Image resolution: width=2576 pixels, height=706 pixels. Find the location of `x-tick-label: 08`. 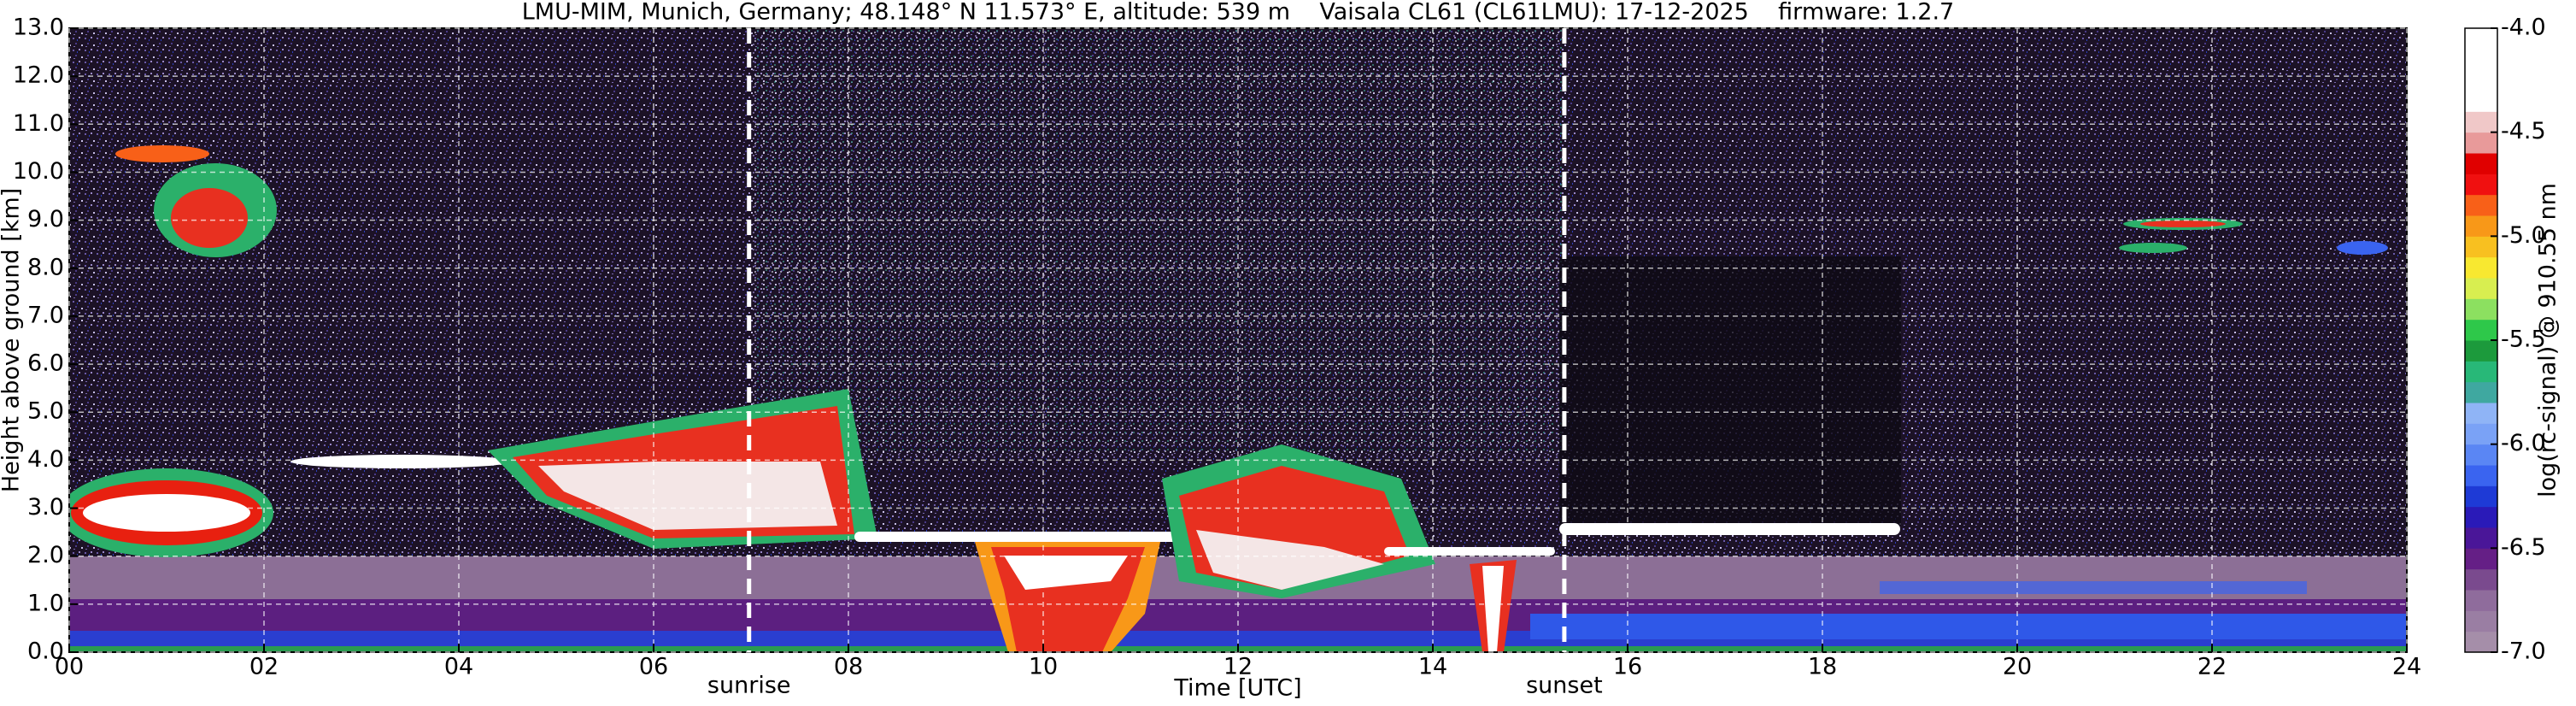

x-tick-label: 08 is located at coordinates (848, 667).